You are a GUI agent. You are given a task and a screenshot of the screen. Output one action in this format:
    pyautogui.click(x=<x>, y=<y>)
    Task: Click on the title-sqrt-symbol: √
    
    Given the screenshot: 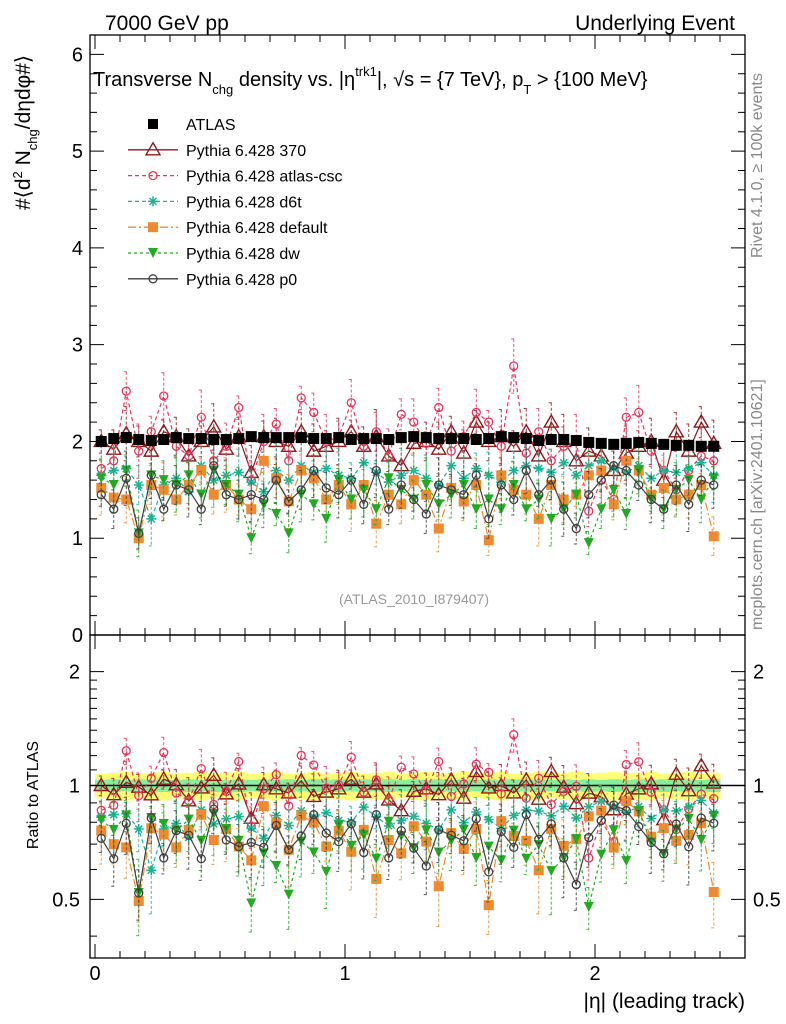 What is the action you would take?
    pyautogui.click(x=398, y=80)
    